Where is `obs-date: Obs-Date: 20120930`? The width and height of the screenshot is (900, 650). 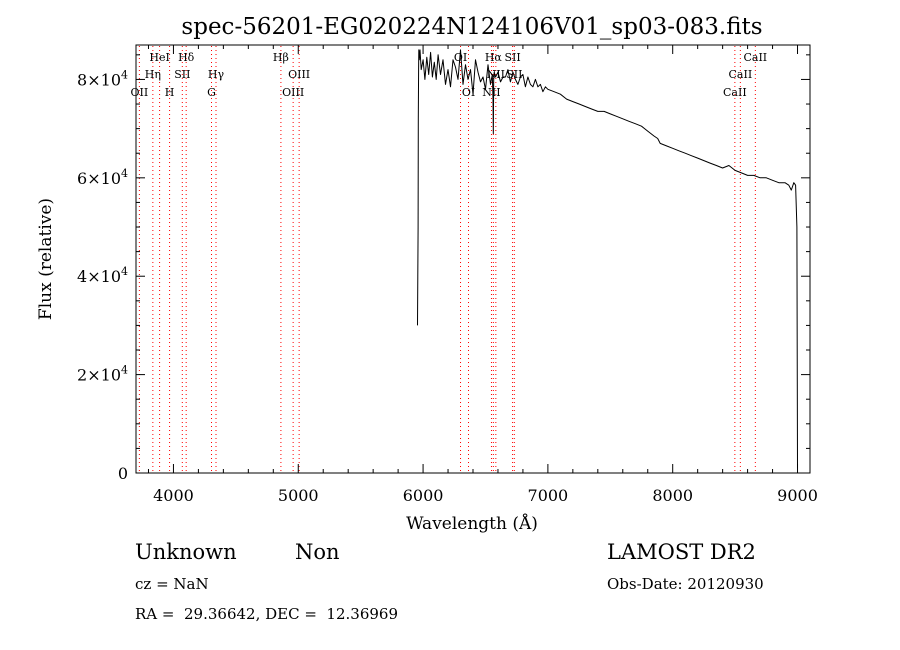
obs-date: Obs-Date: 20120930 is located at coordinates (685, 584).